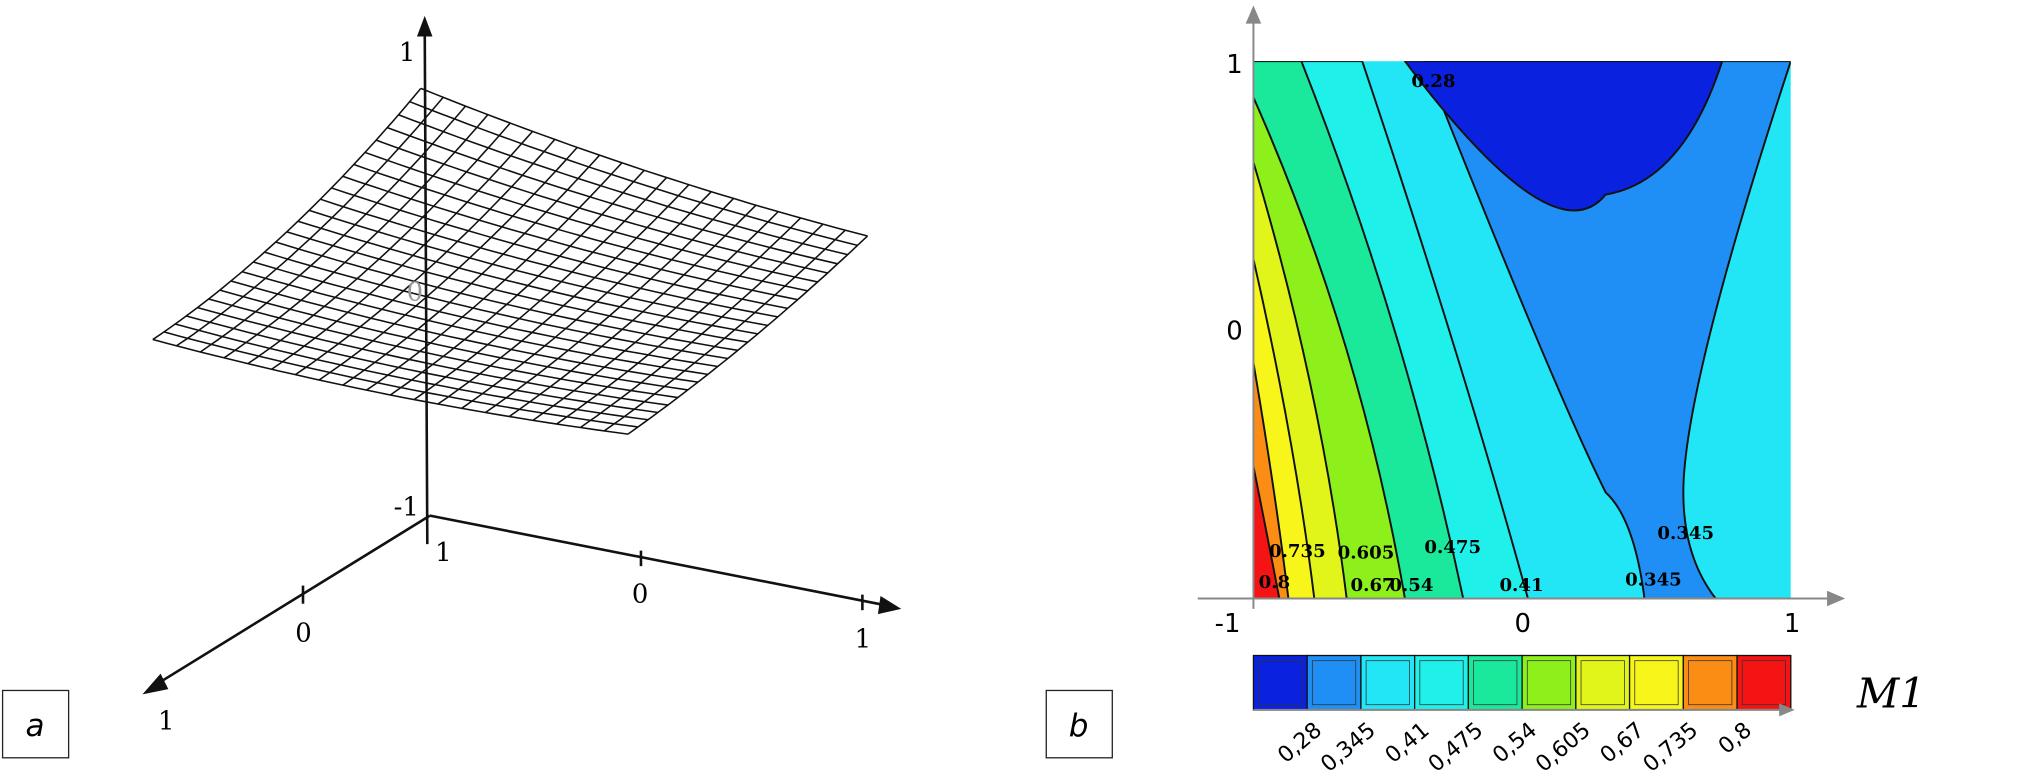 The width and height of the screenshot is (2020, 784). I want to click on colorbar-title: M1, so click(1891, 693).